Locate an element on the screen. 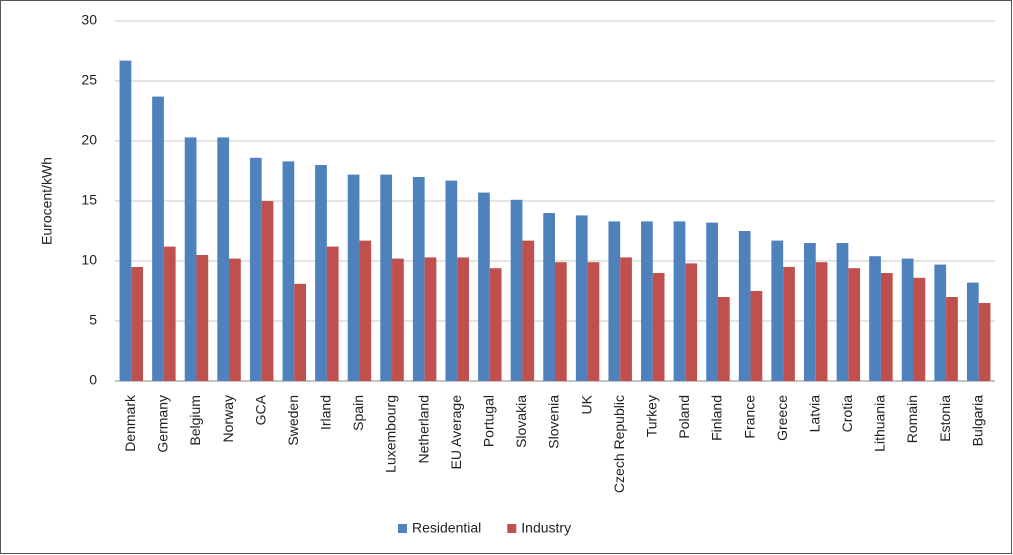 The width and height of the screenshot is (1013, 555). x-tick-label: Lithuania is located at coordinates (880, 423).